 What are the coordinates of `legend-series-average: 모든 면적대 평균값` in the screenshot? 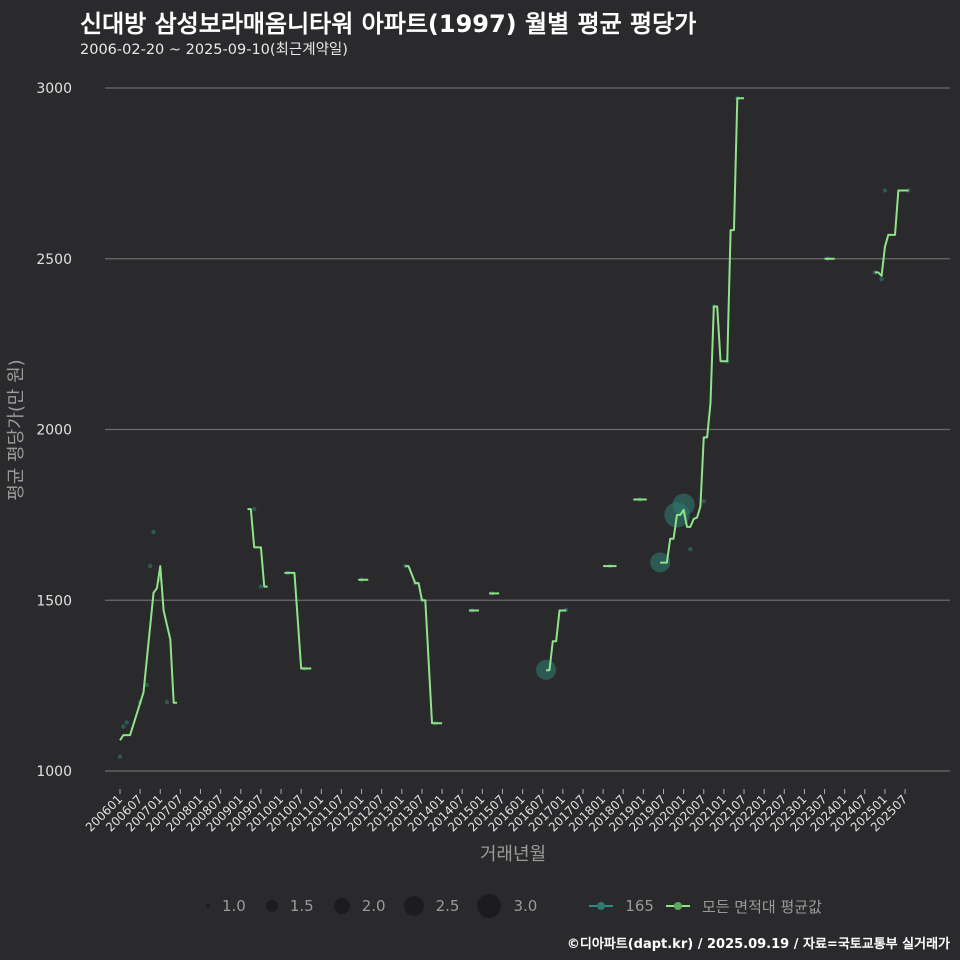 It's located at (743, 906).